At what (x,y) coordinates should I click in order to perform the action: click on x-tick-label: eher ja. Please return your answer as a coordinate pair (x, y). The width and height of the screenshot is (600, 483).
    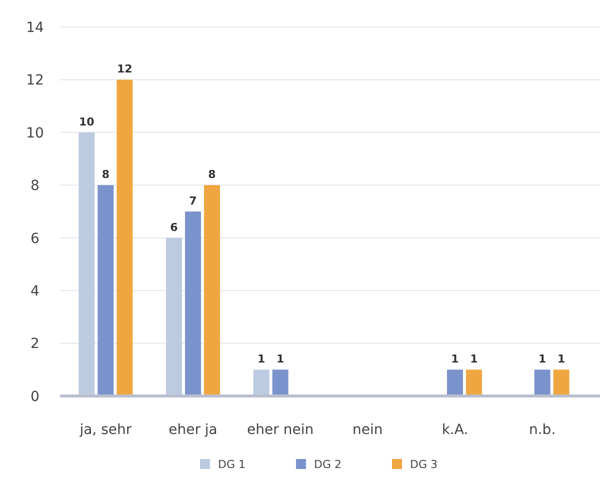
    Looking at the image, I should click on (193, 430).